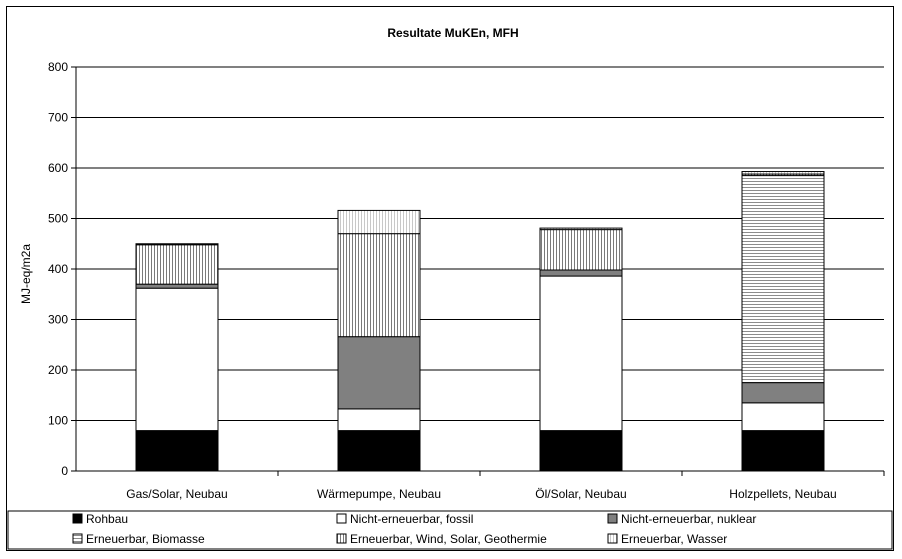  I want to click on legend-label: Nicht-erneuerbar, nuklear, so click(688, 519).